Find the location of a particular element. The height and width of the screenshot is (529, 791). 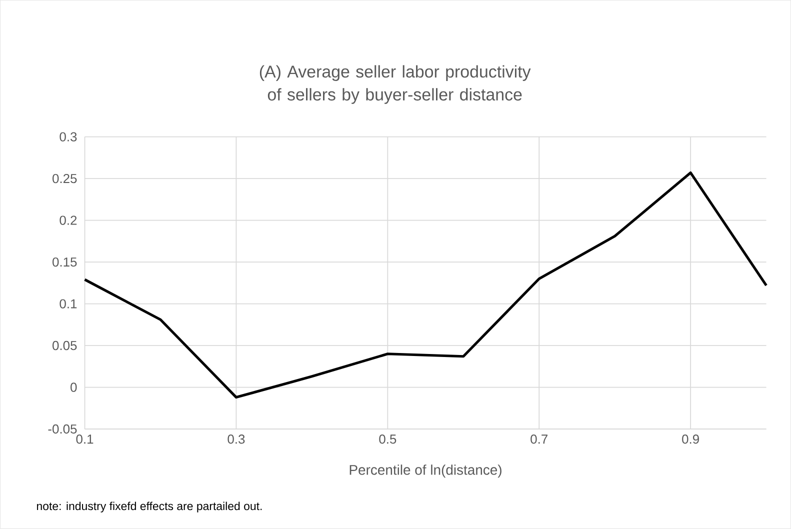

y-tick-label: -0.05 is located at coordinates (62, 429).